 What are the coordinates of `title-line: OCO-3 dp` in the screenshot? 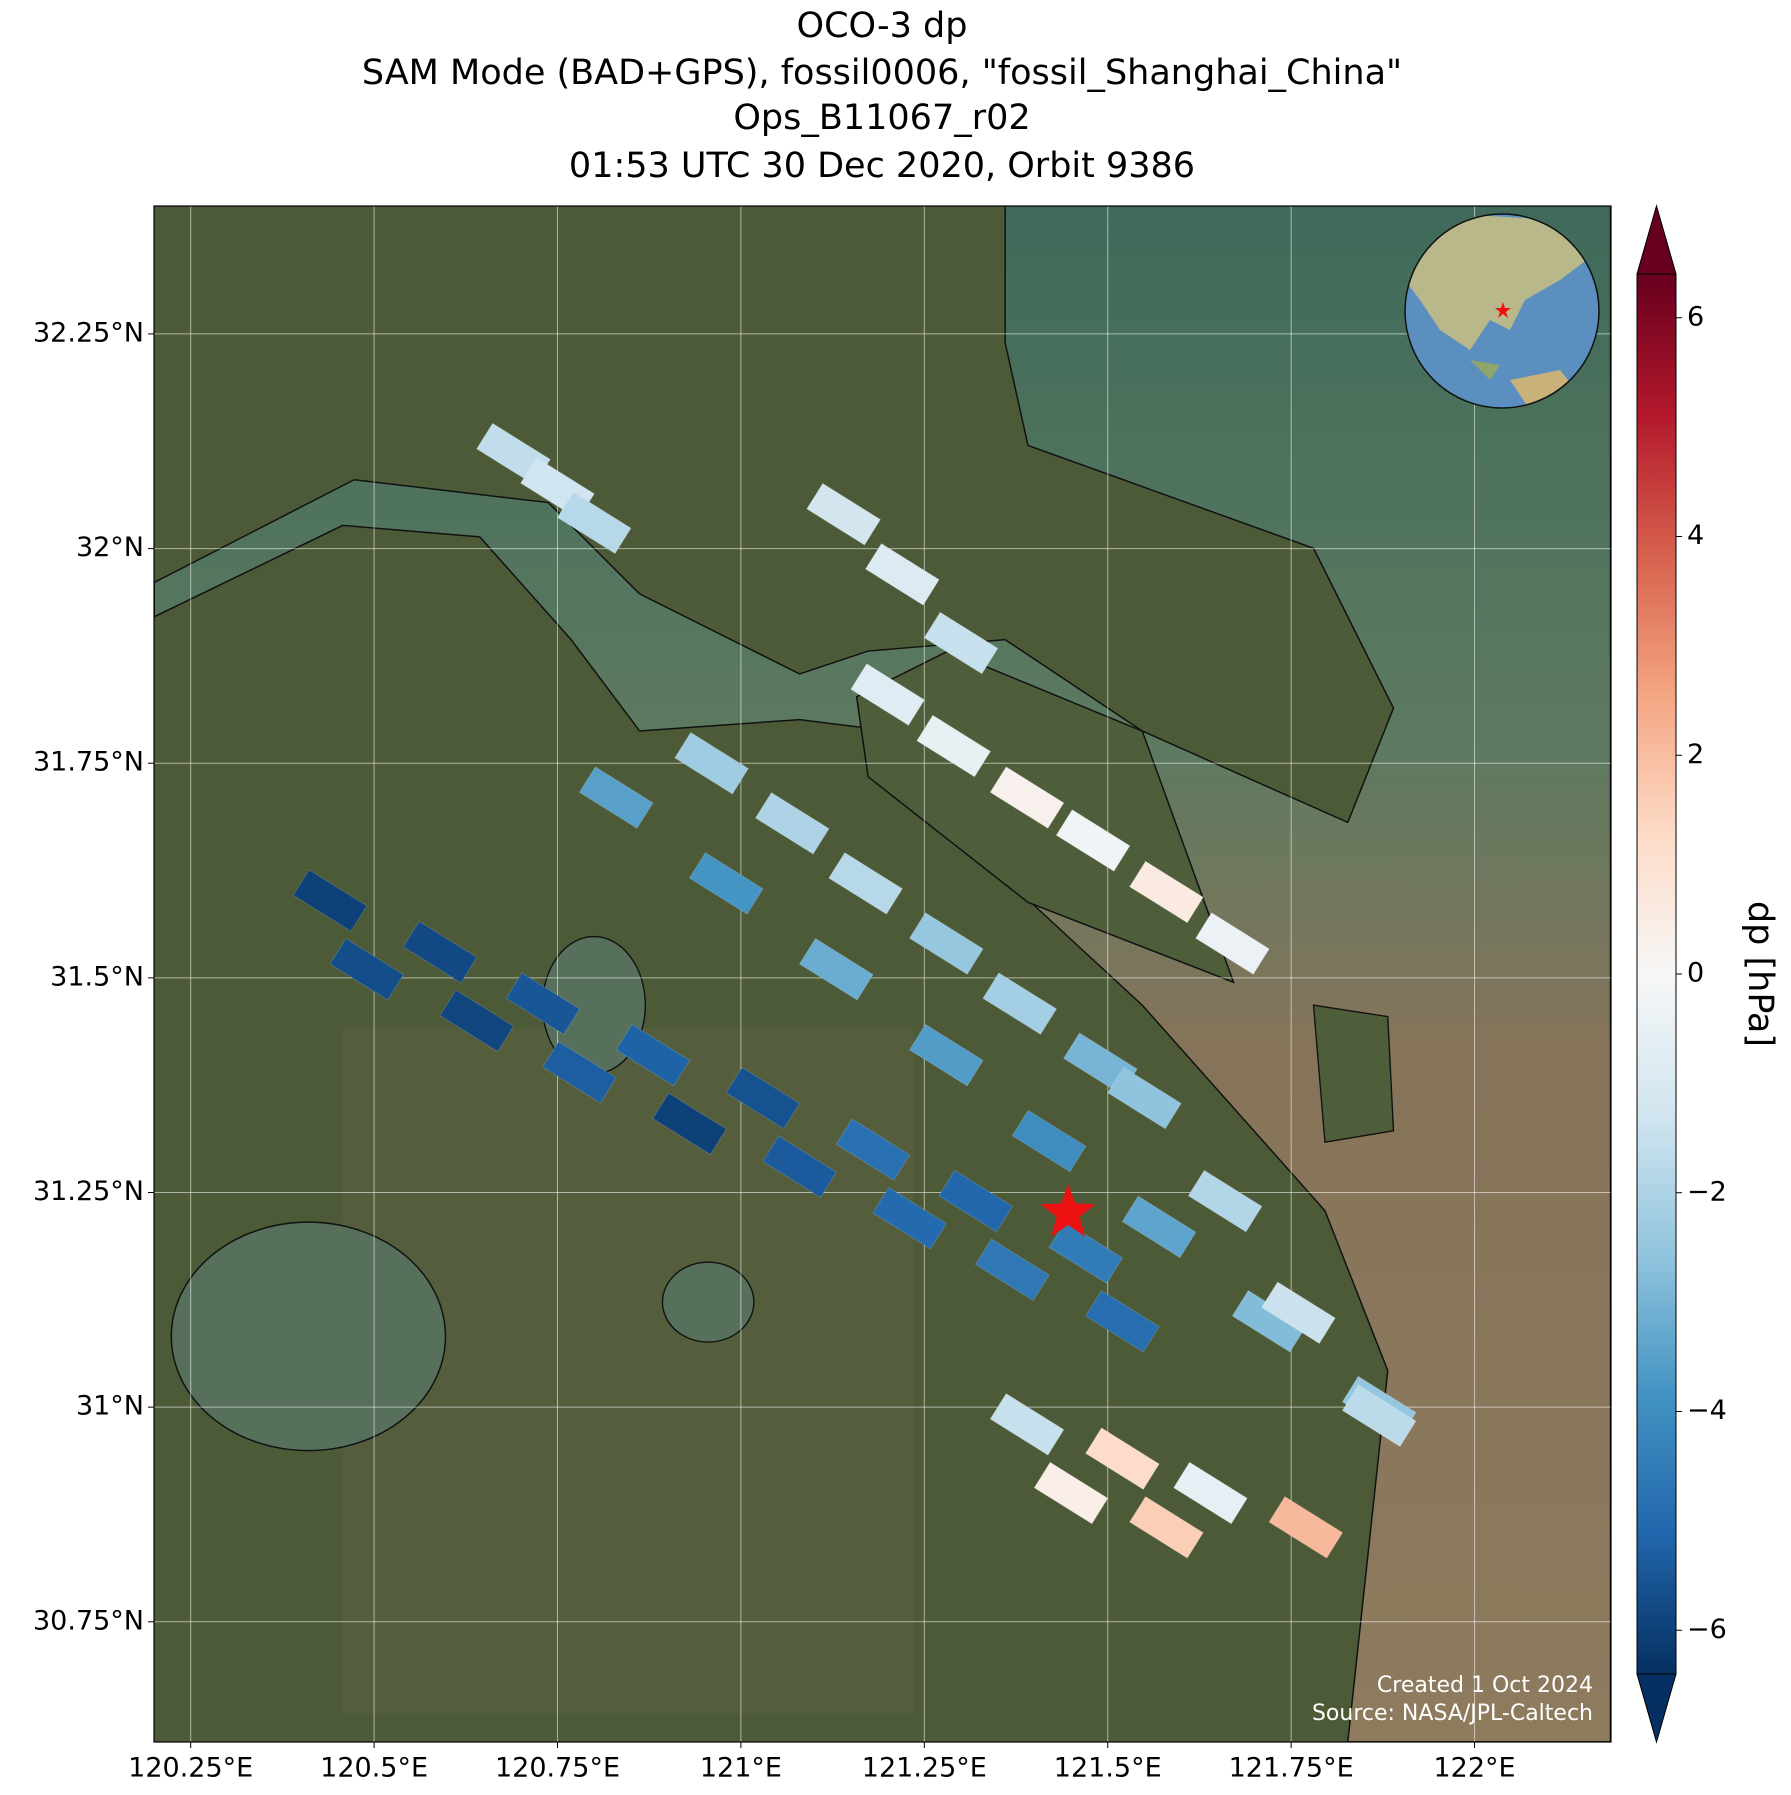 It's located at (882, 26).